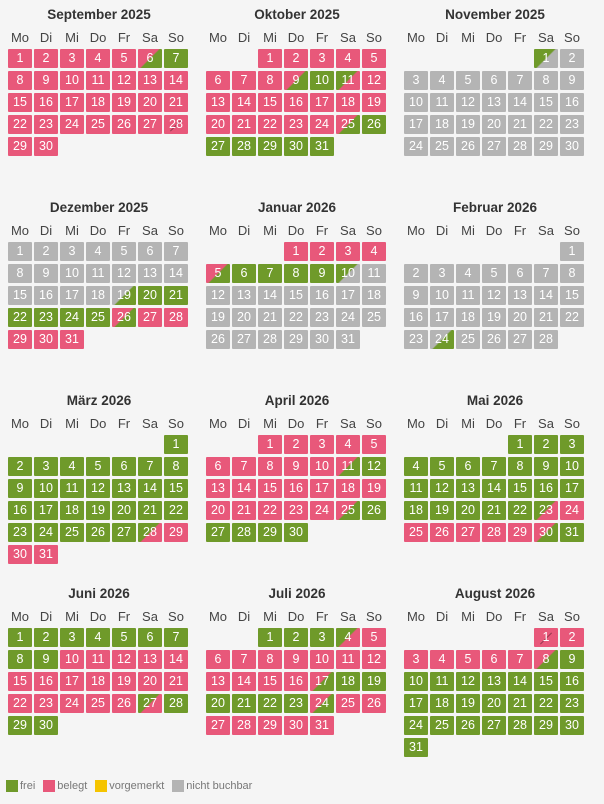  What do you see at coordinates (416, 488) in the screenshot?
I see `day-cell: 11` at bounding box center [416, 488].